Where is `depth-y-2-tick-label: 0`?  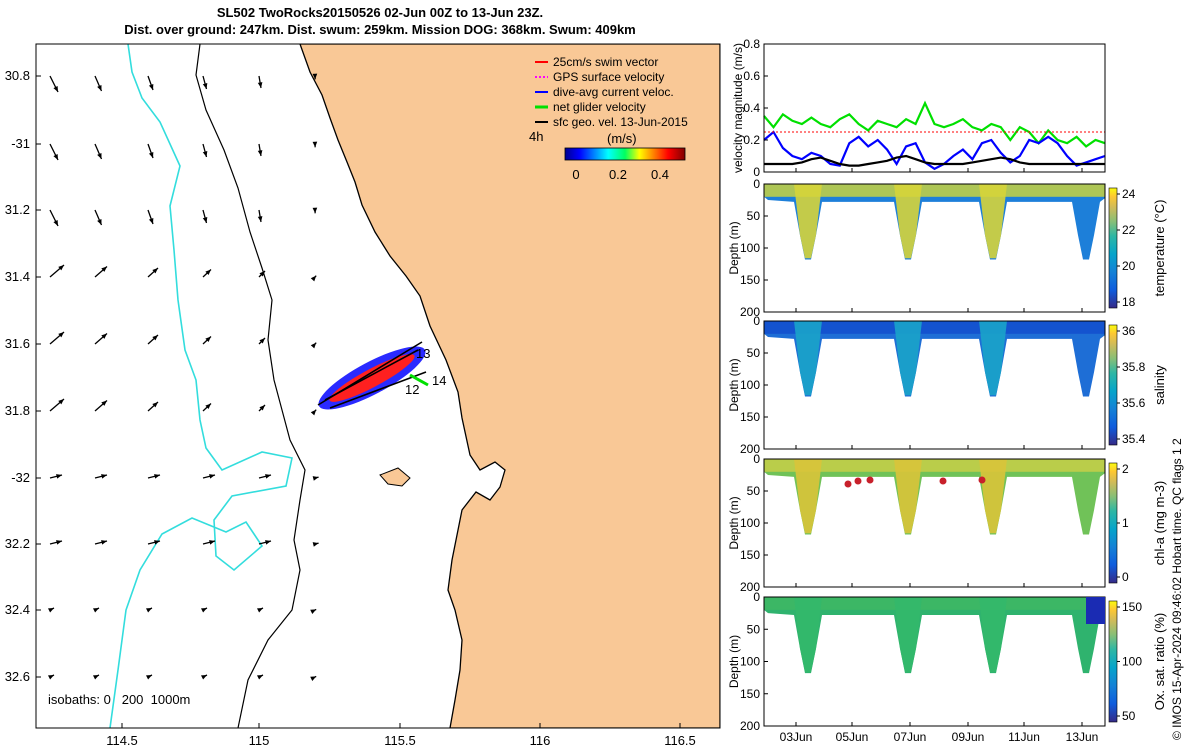 depth-y-2-tick-label: 0 is located at coordinates (756, 321).